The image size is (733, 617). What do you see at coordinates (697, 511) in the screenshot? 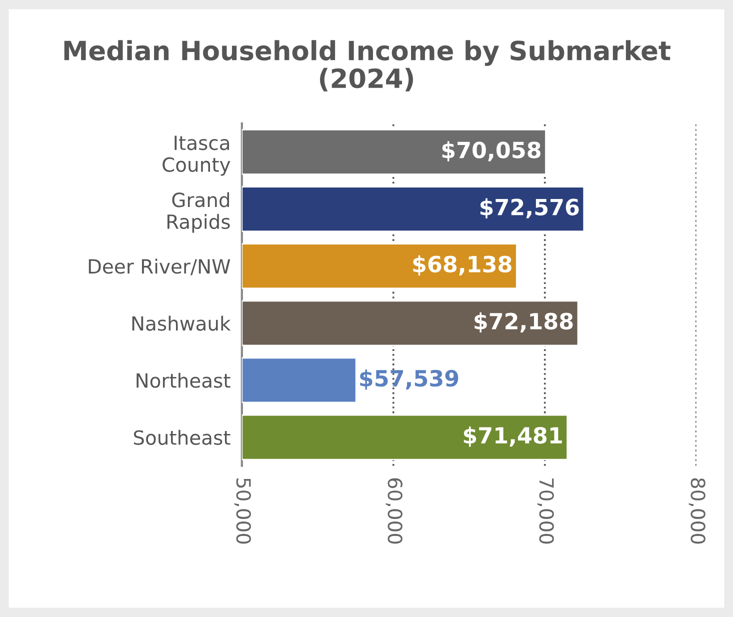
I see `x-tick-label: 80,000` at bounding box center [697, 511].